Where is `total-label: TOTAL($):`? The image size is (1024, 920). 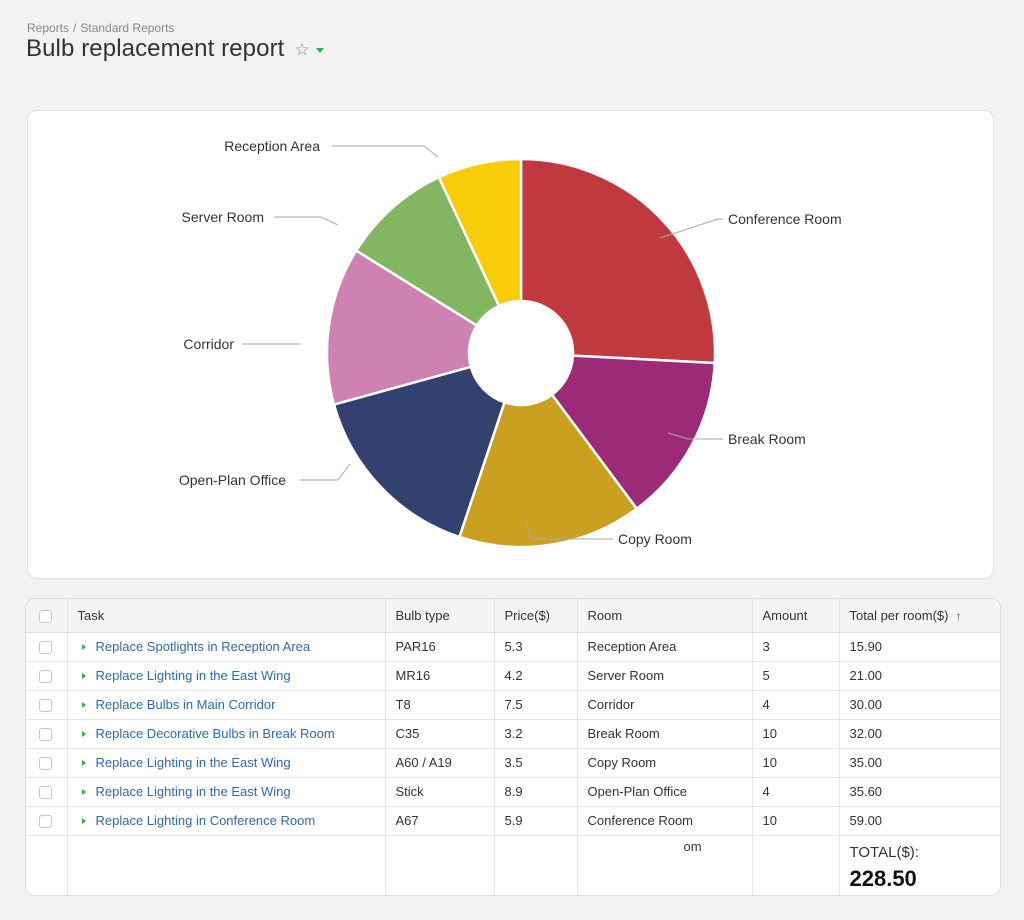
total-label: TOTAL($): is located at coordinates (884, 852).